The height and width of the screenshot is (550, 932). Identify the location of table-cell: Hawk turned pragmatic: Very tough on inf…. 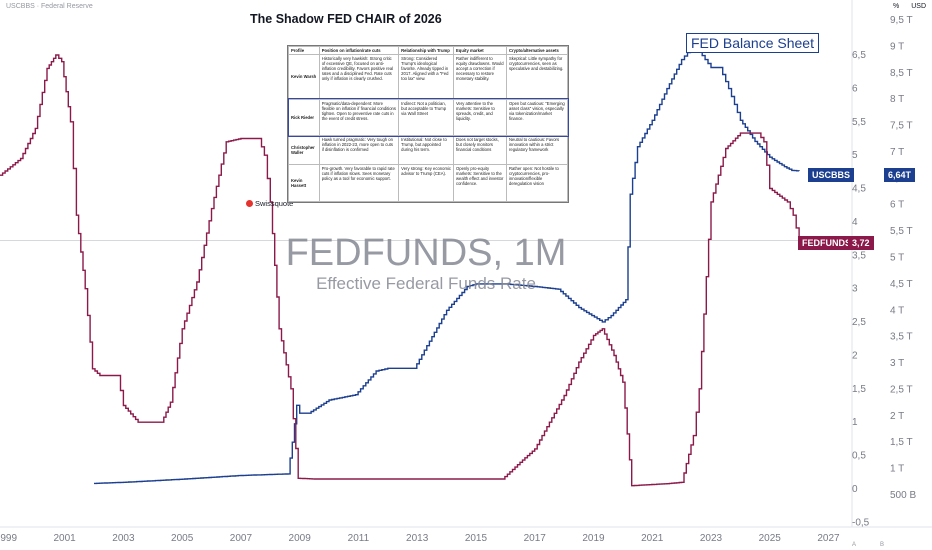
(359, 150).